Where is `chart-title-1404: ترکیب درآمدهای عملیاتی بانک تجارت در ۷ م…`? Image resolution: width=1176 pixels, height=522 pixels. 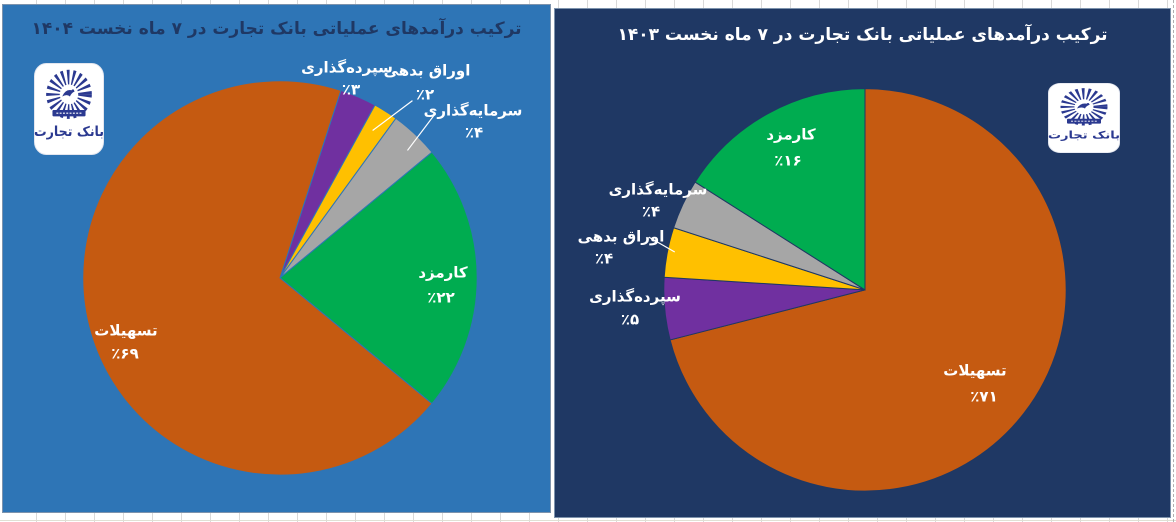
chart-title-1404: ترکیب درآمدهای عملیاتی بانک تجارت در ۷ م… is located at coordinates (276, 29).